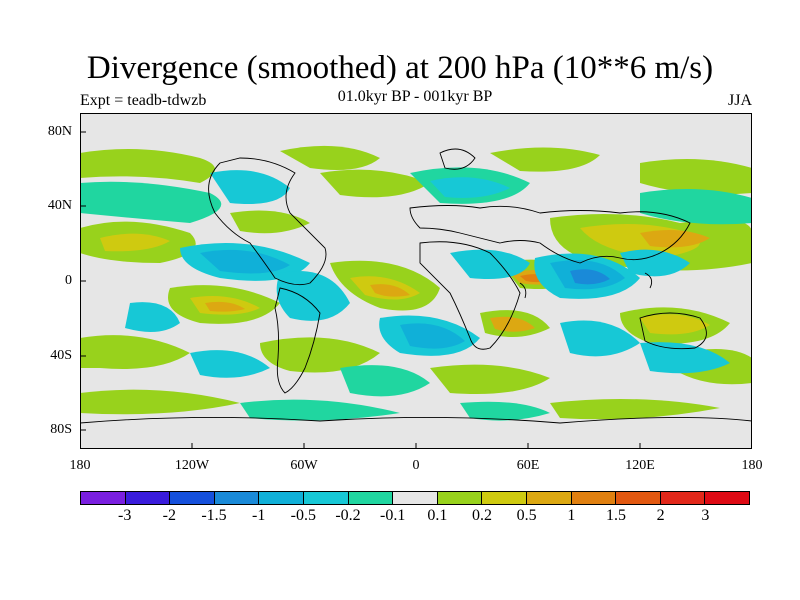 This screenshot has height=600, width=800. What do you see at coordinates (392, 515) in the screenshot?
I see `colorbar-label: -0.1` at bounding box center [392, 515].